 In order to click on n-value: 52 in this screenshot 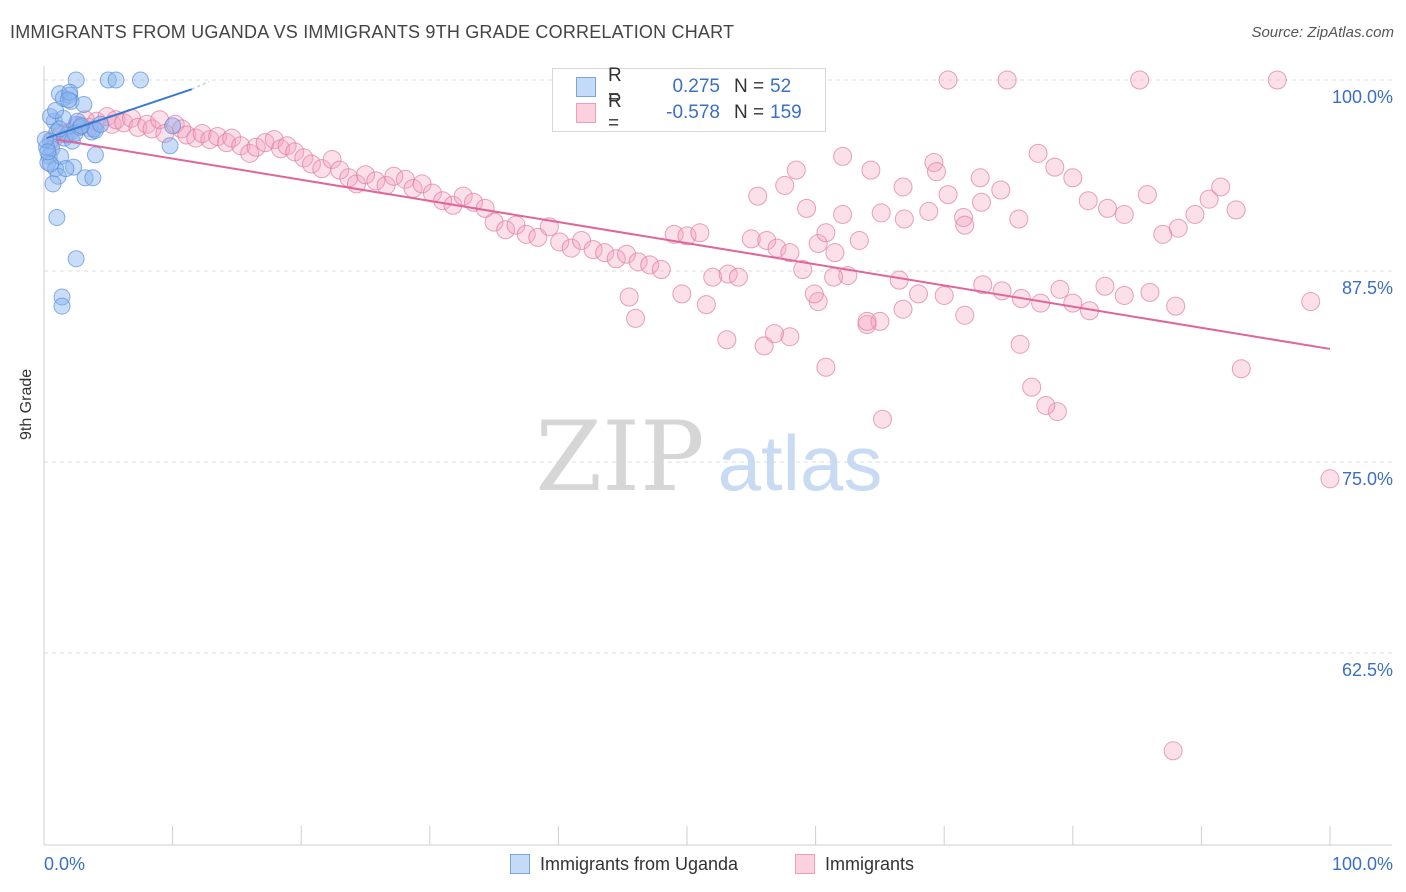, I will do `click(781, 86)`.